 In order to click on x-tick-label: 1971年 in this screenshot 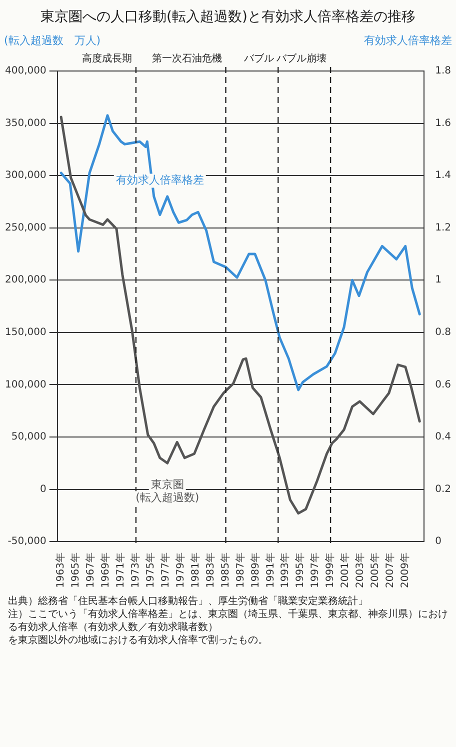, I will do `click(120, 570)`.